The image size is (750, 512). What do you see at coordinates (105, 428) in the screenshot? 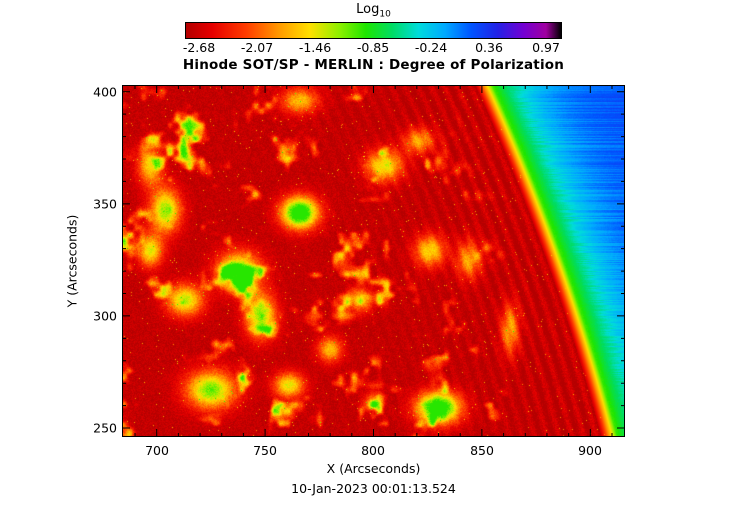
I see `y-tick-label: 250` at bounding box center [105, 428].